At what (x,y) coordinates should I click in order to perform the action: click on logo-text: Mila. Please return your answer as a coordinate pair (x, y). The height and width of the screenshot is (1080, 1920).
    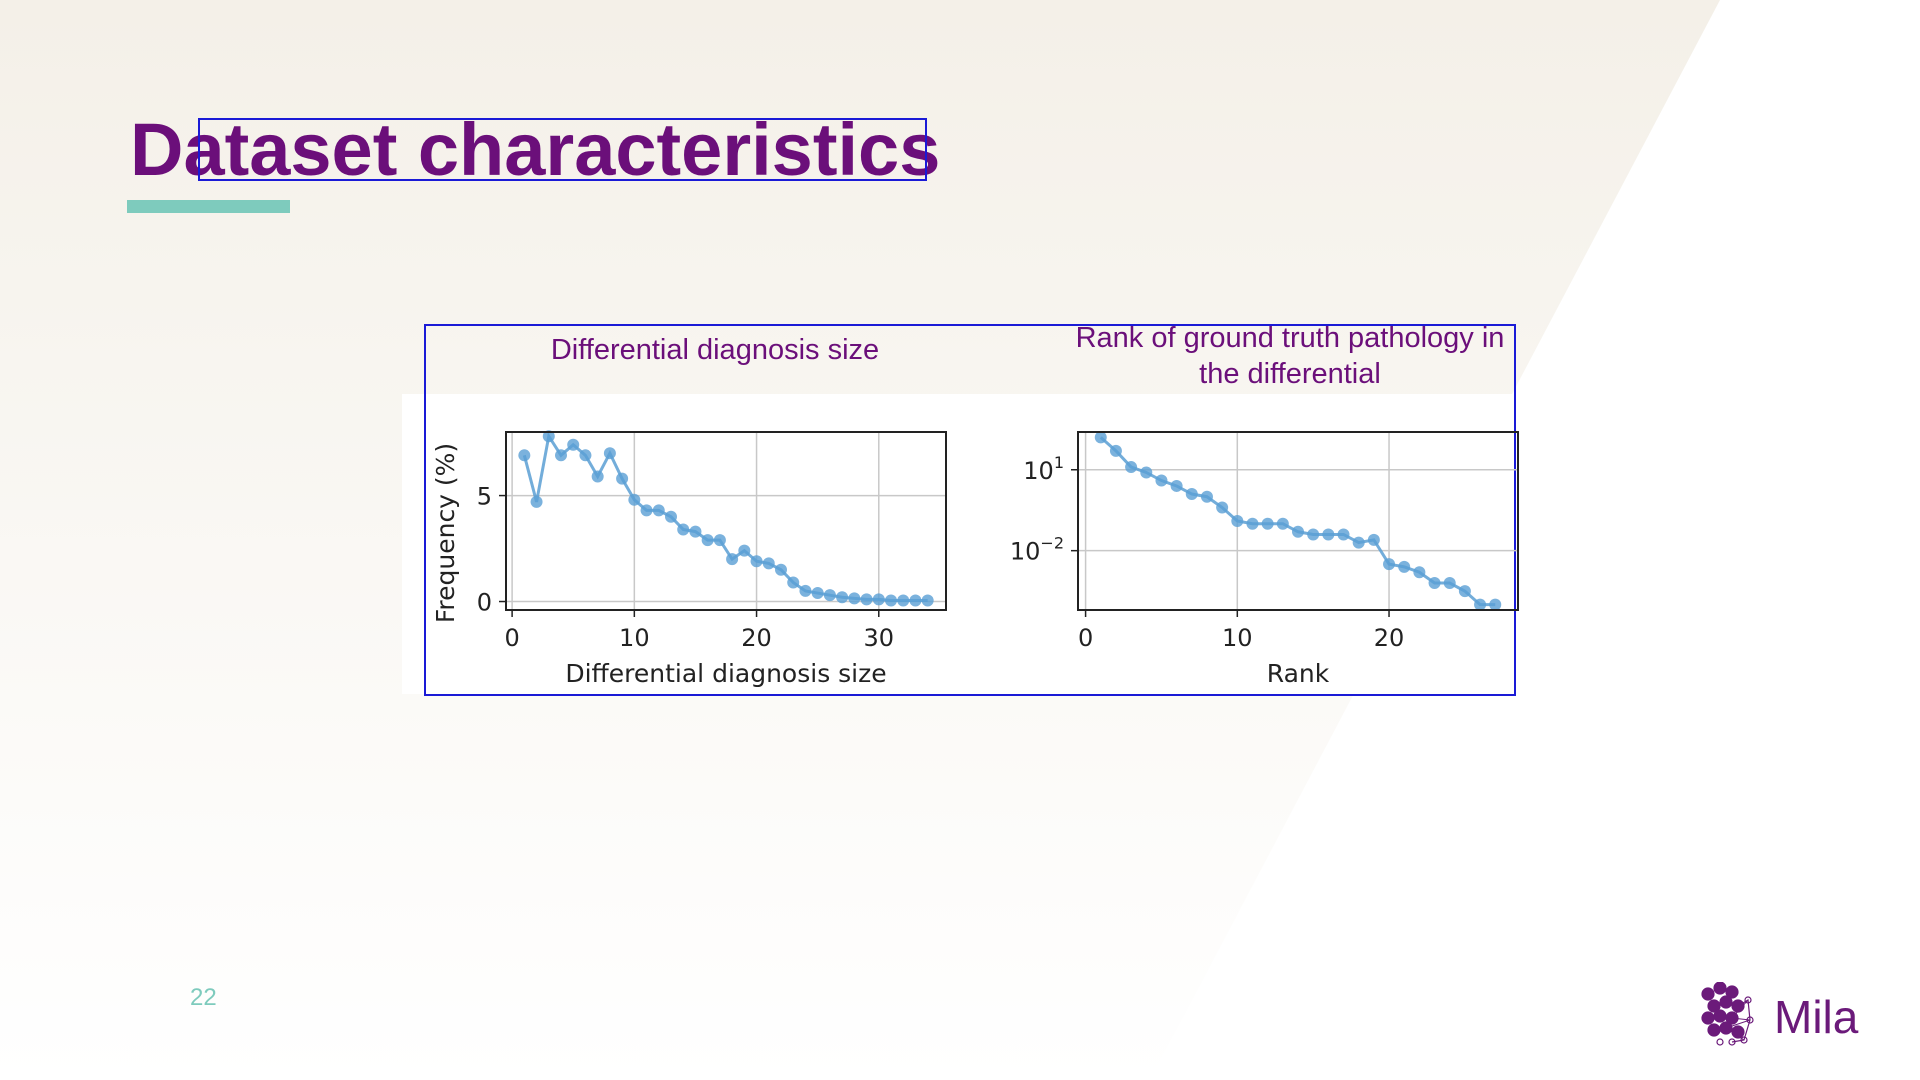
    Looking at the image, I should click on (1816, 1017).